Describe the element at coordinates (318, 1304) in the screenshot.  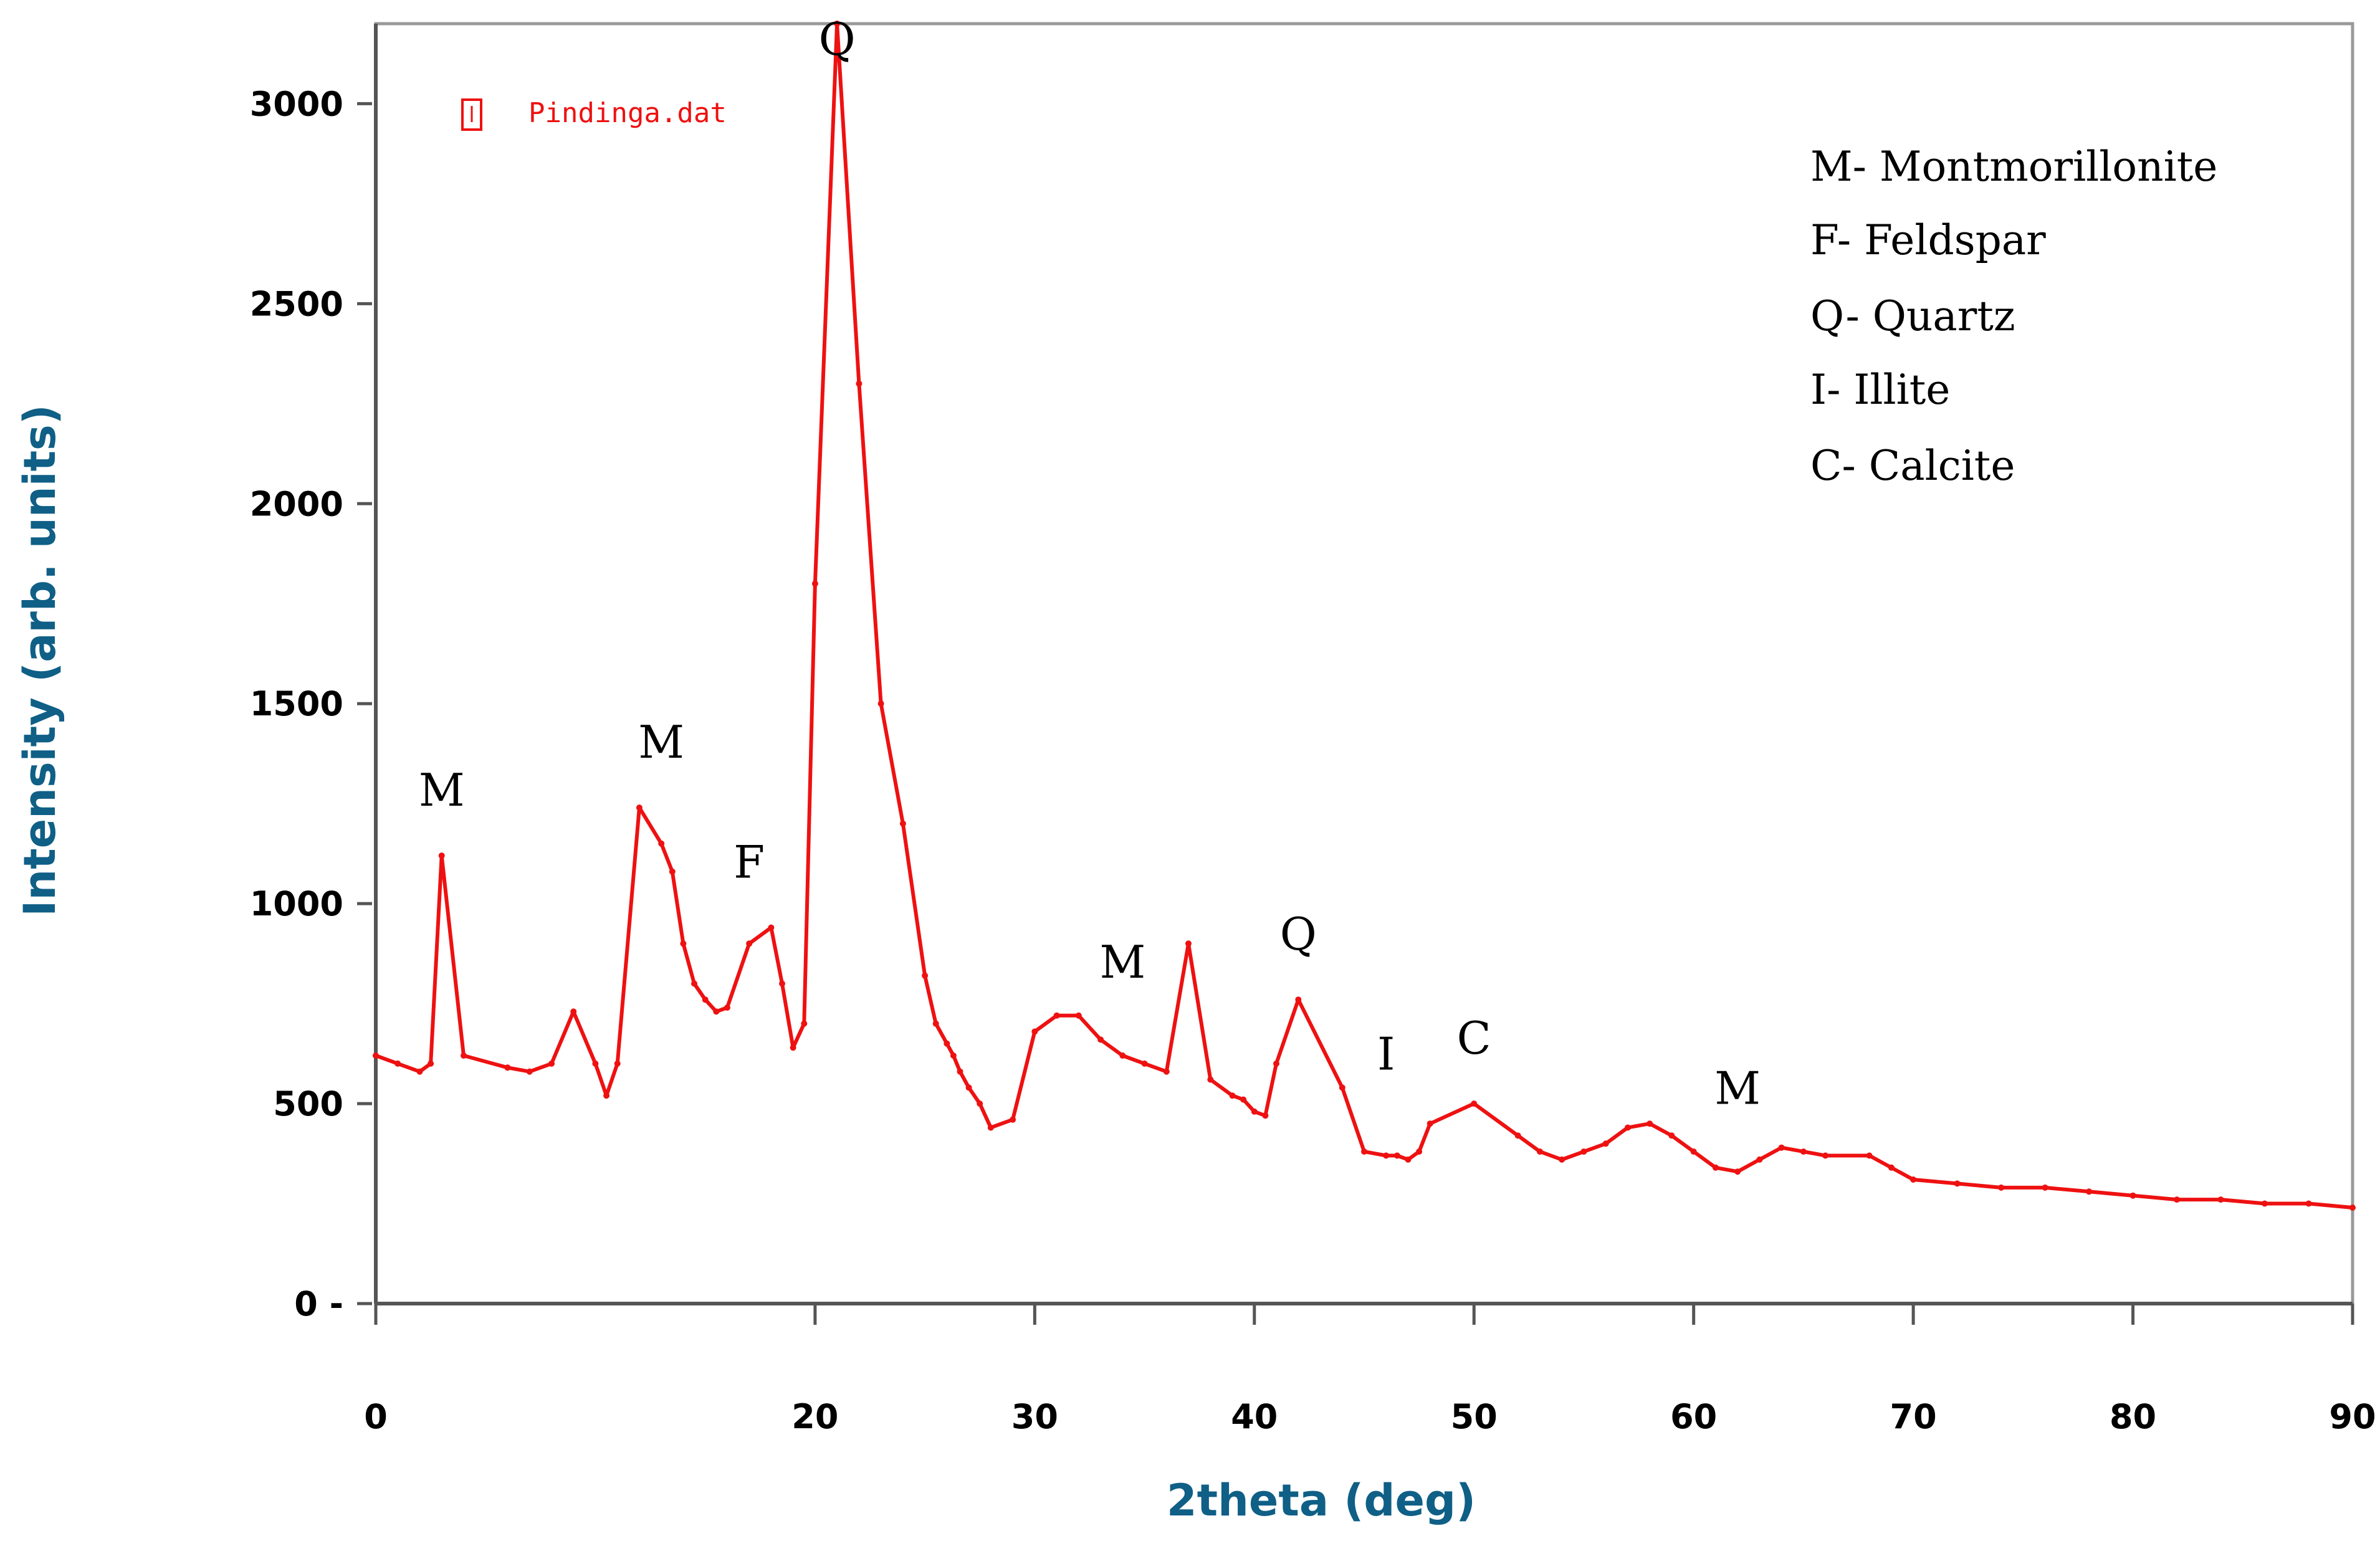
I see `y-tick-label: 0 -` at that location.